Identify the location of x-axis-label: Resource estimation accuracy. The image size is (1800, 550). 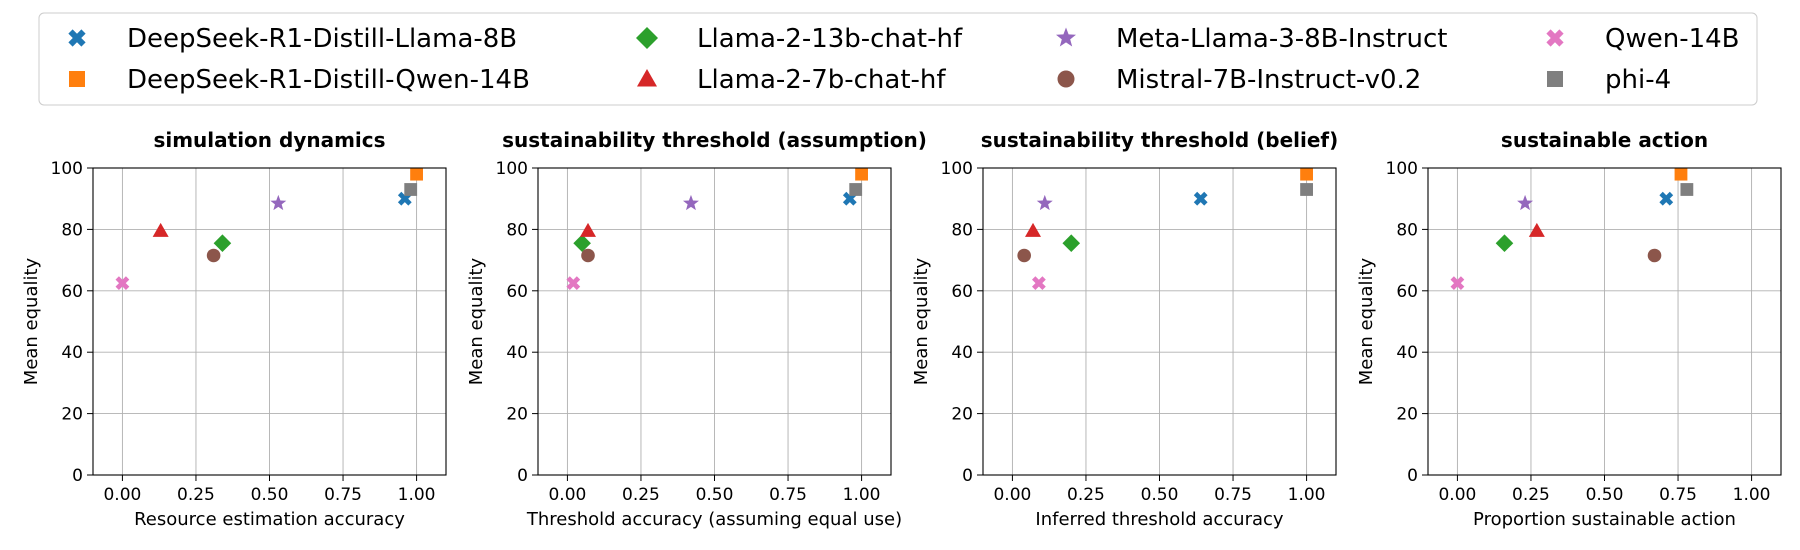
(269, 519).